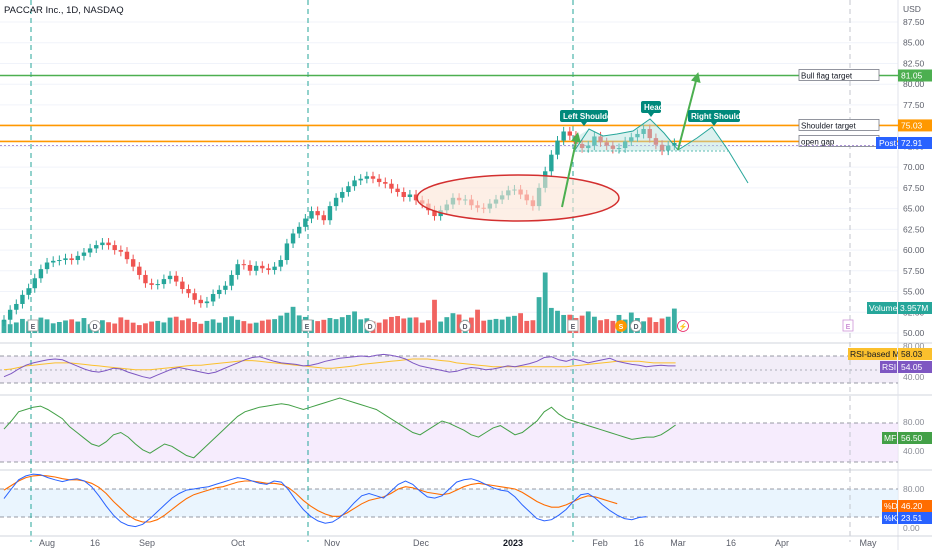 The height and width of the screenshot is (550, 932). Describe the element at coordinates (683, 326) in the screenshot. I see `event-marker-label: ⚡` at that location.